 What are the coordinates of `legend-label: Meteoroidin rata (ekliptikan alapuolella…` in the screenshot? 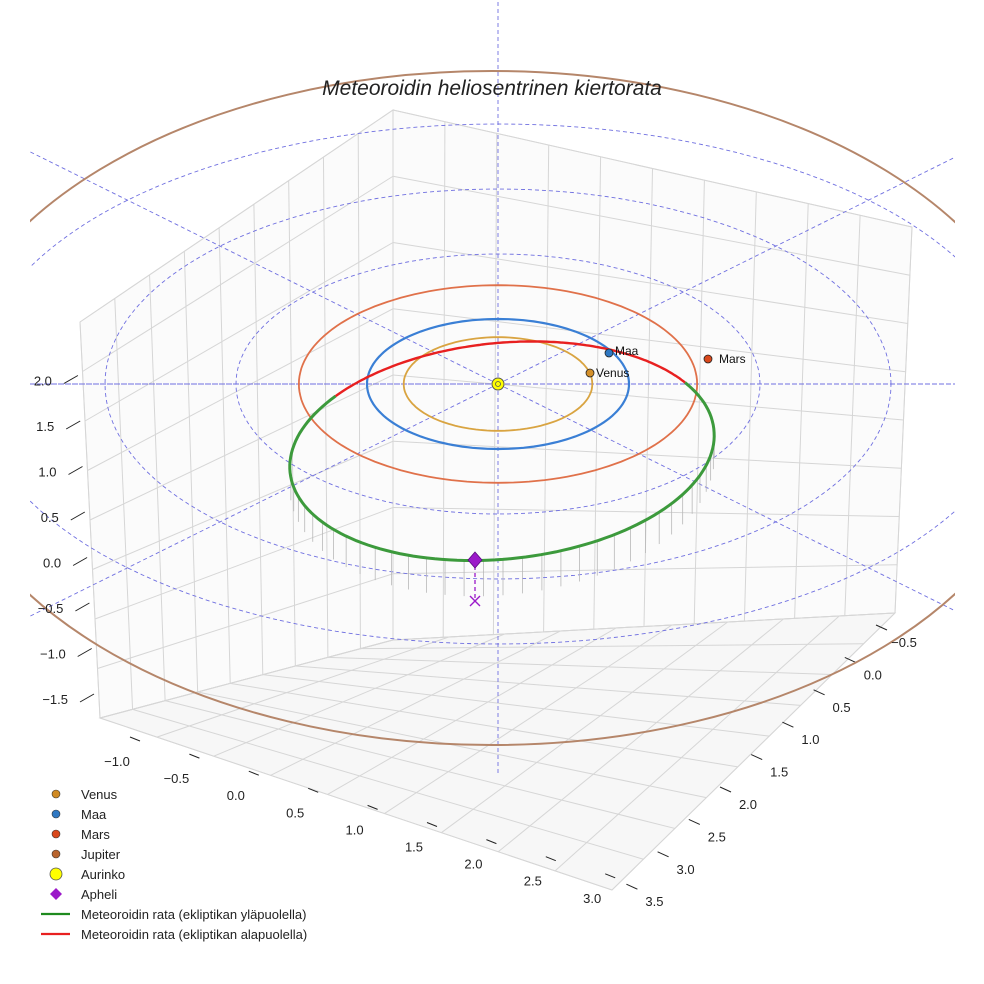 It's located at (194, 934).